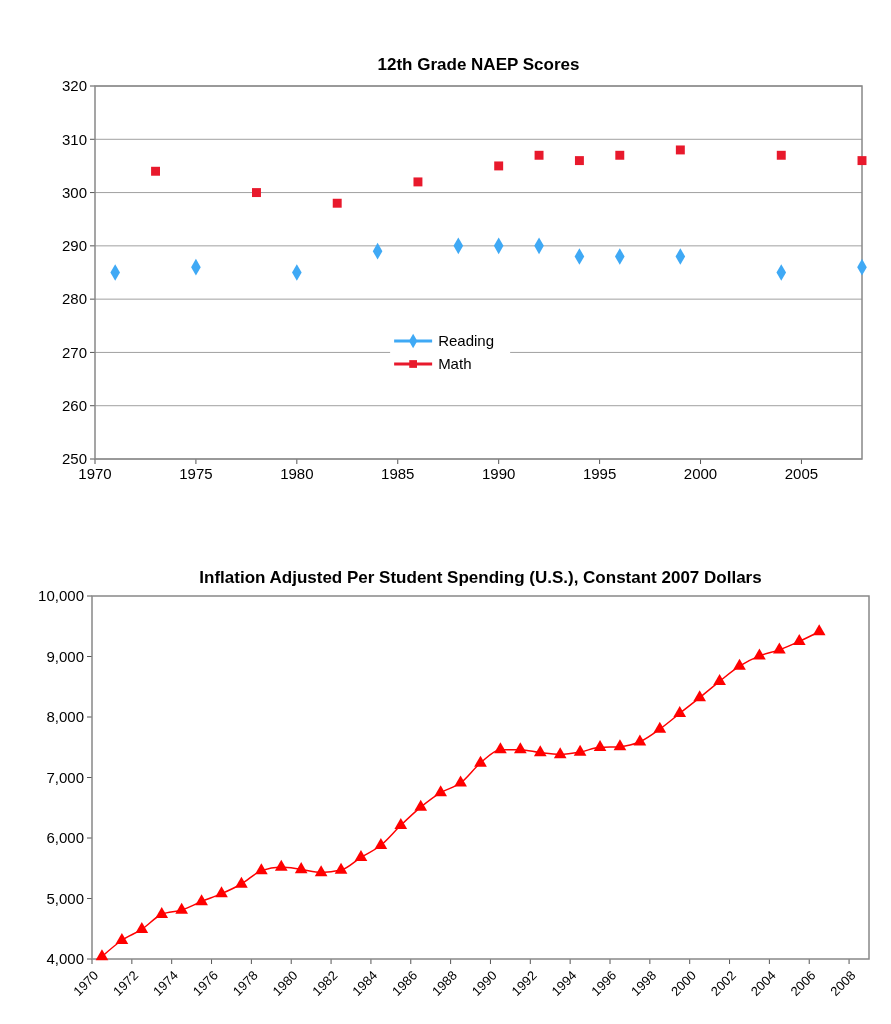 This screenshot has height=1024, width=891. Describe the element at coordinates (65, 838) in the screenshot. I see `y-tick-label: 6,000` at that location.